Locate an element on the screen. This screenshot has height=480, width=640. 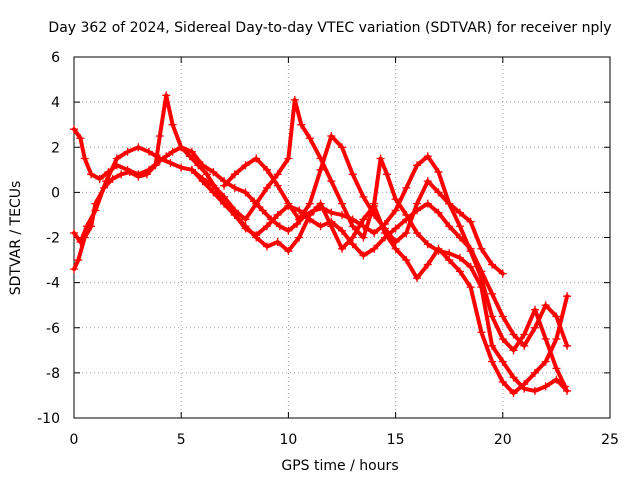
x-tick-label: 0 is located at coordinates (74, 440).